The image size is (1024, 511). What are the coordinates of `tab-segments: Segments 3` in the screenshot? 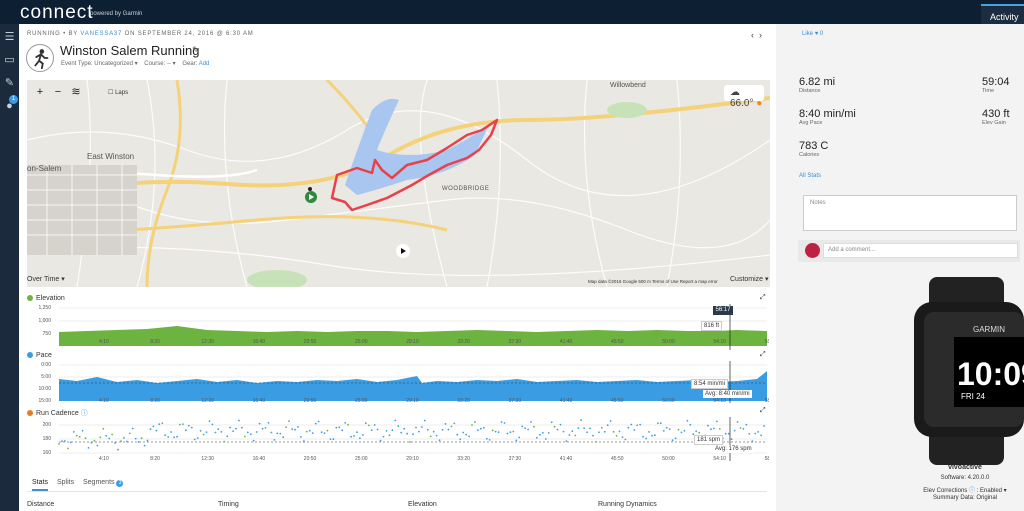 It's located at (103, 483).